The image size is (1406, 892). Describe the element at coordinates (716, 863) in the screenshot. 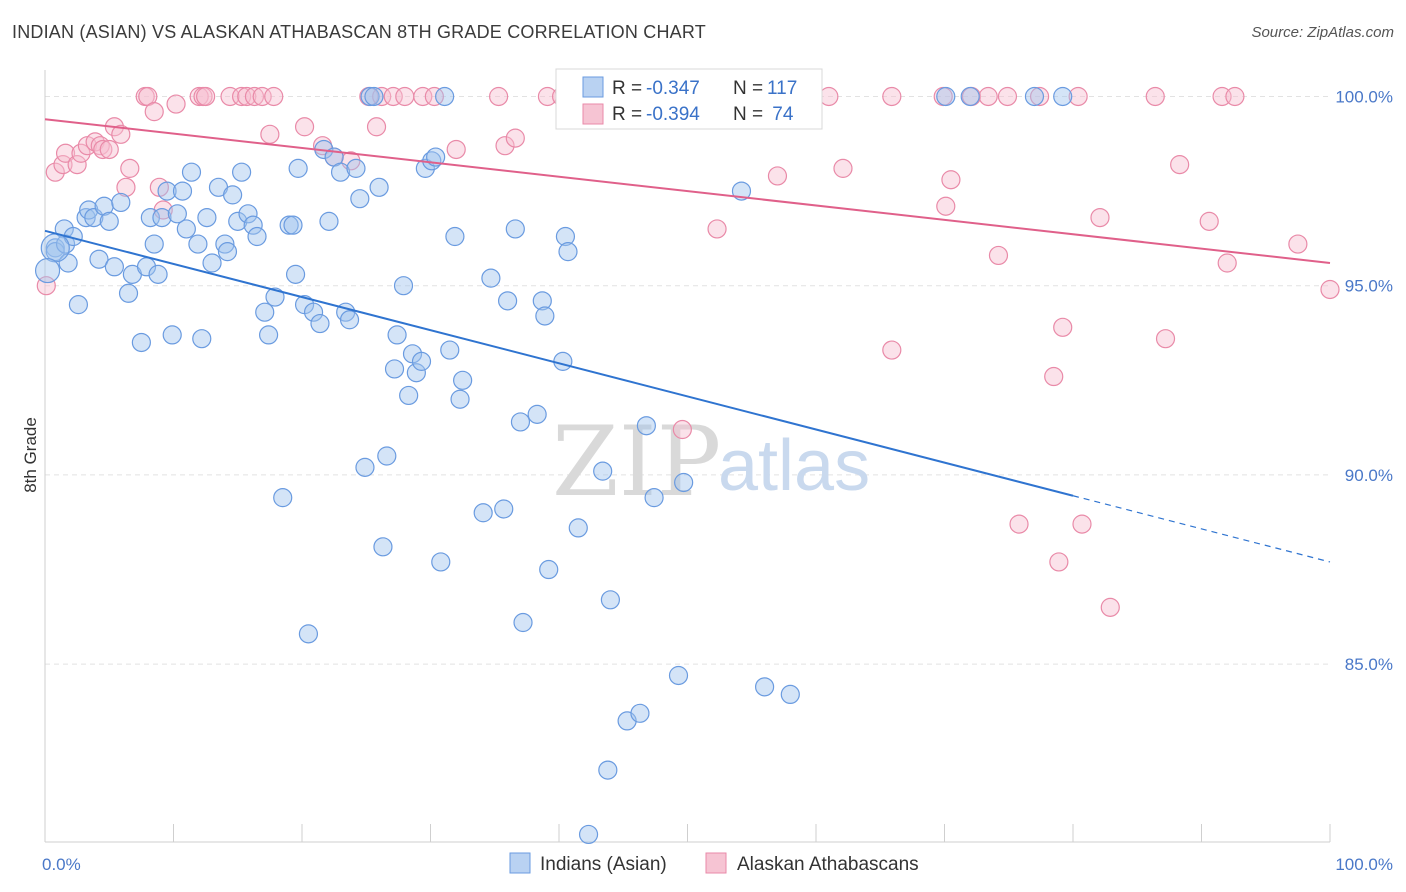

I see `bottom-legend-swatch-pink` at that location.